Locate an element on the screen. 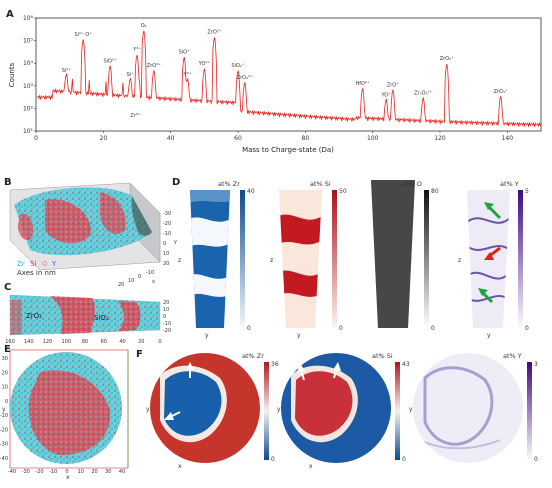 The height and width of the screenshot is (488, 552). x-axis-label: Mass to Charge-state (Da) is located at coordinates (288, 150).